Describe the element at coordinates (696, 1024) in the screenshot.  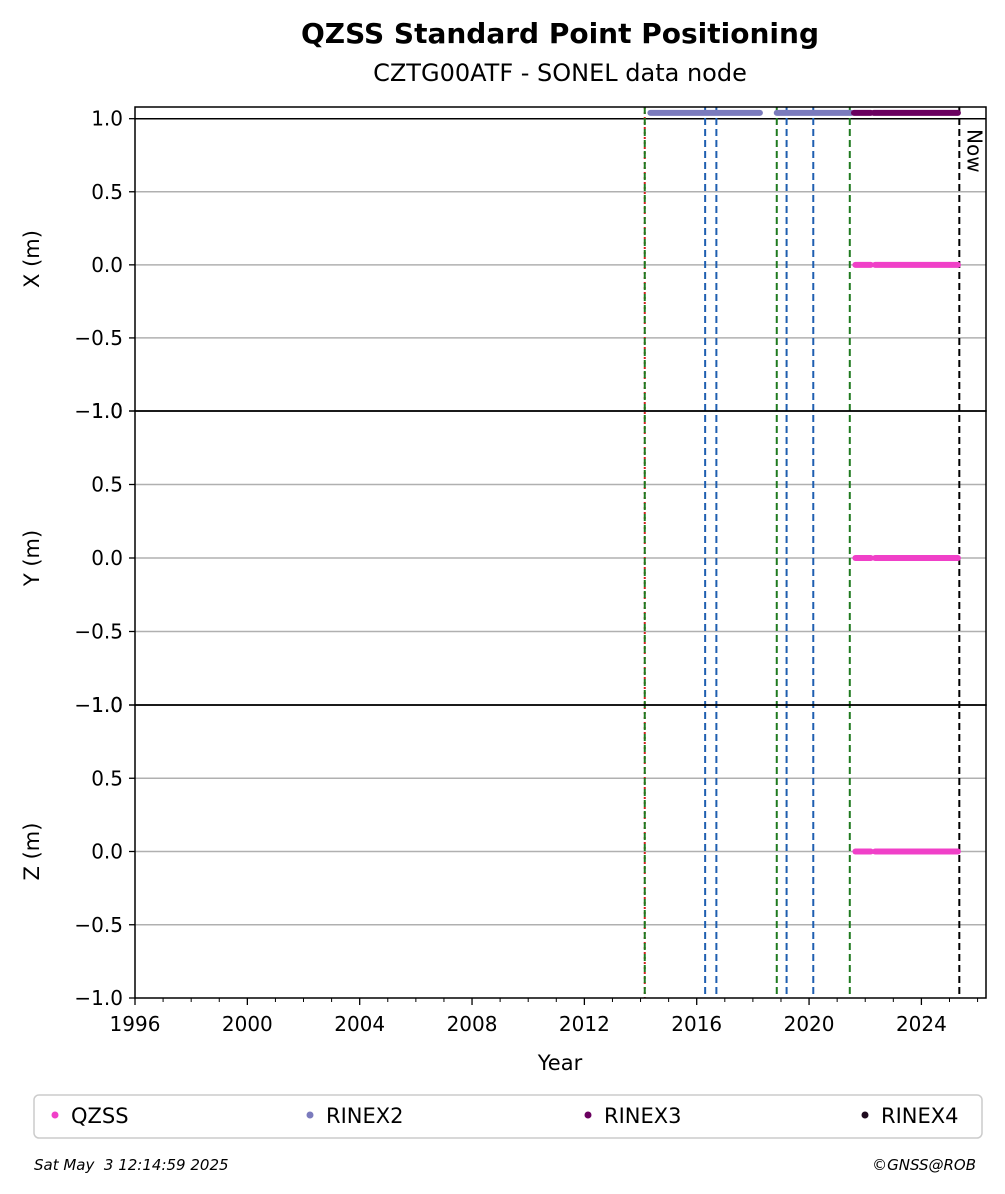
I see `x-tick-label: 2016` at that location.